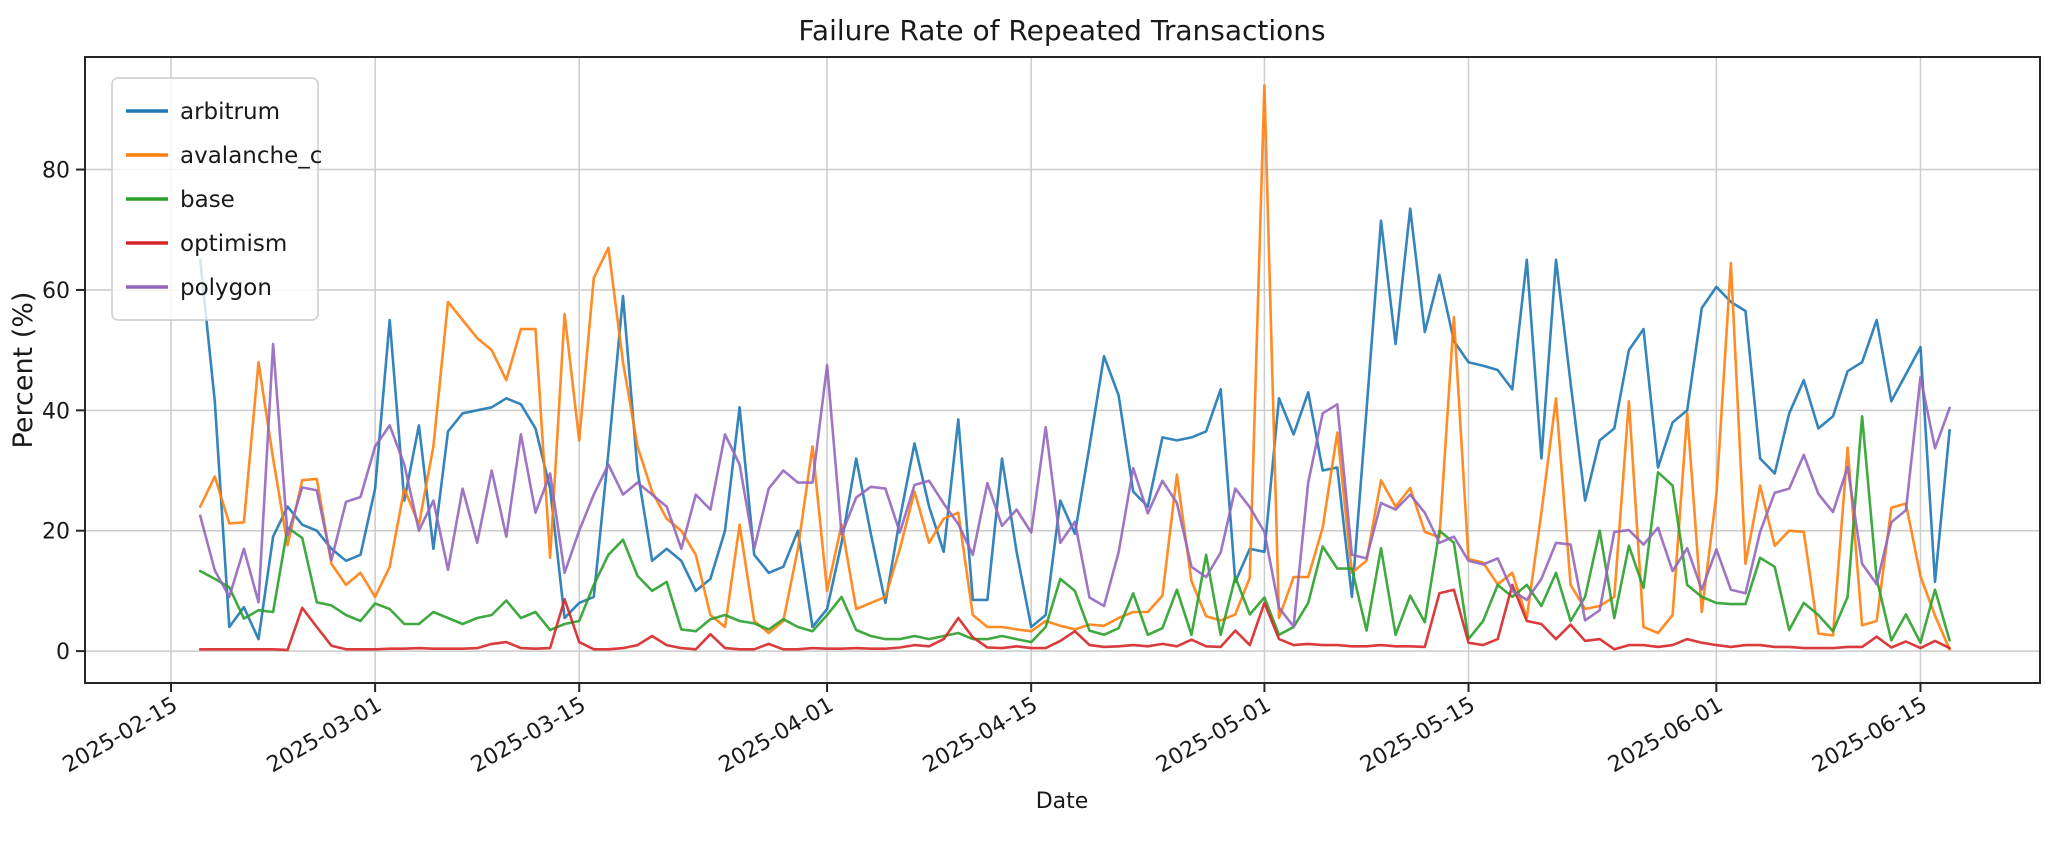  I want to click on legend-label-base: base, so click(207, 200).